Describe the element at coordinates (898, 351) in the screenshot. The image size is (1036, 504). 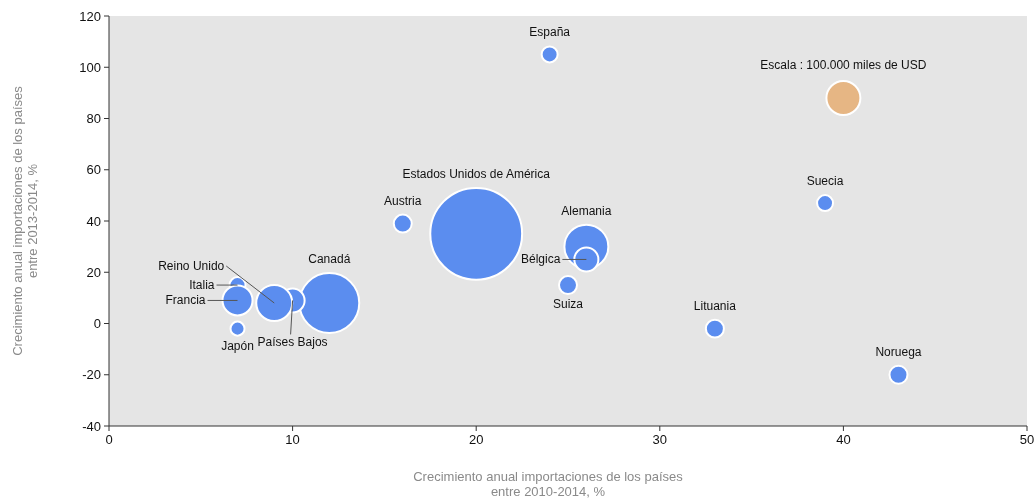
I see `series-label: Noruega` at that location.